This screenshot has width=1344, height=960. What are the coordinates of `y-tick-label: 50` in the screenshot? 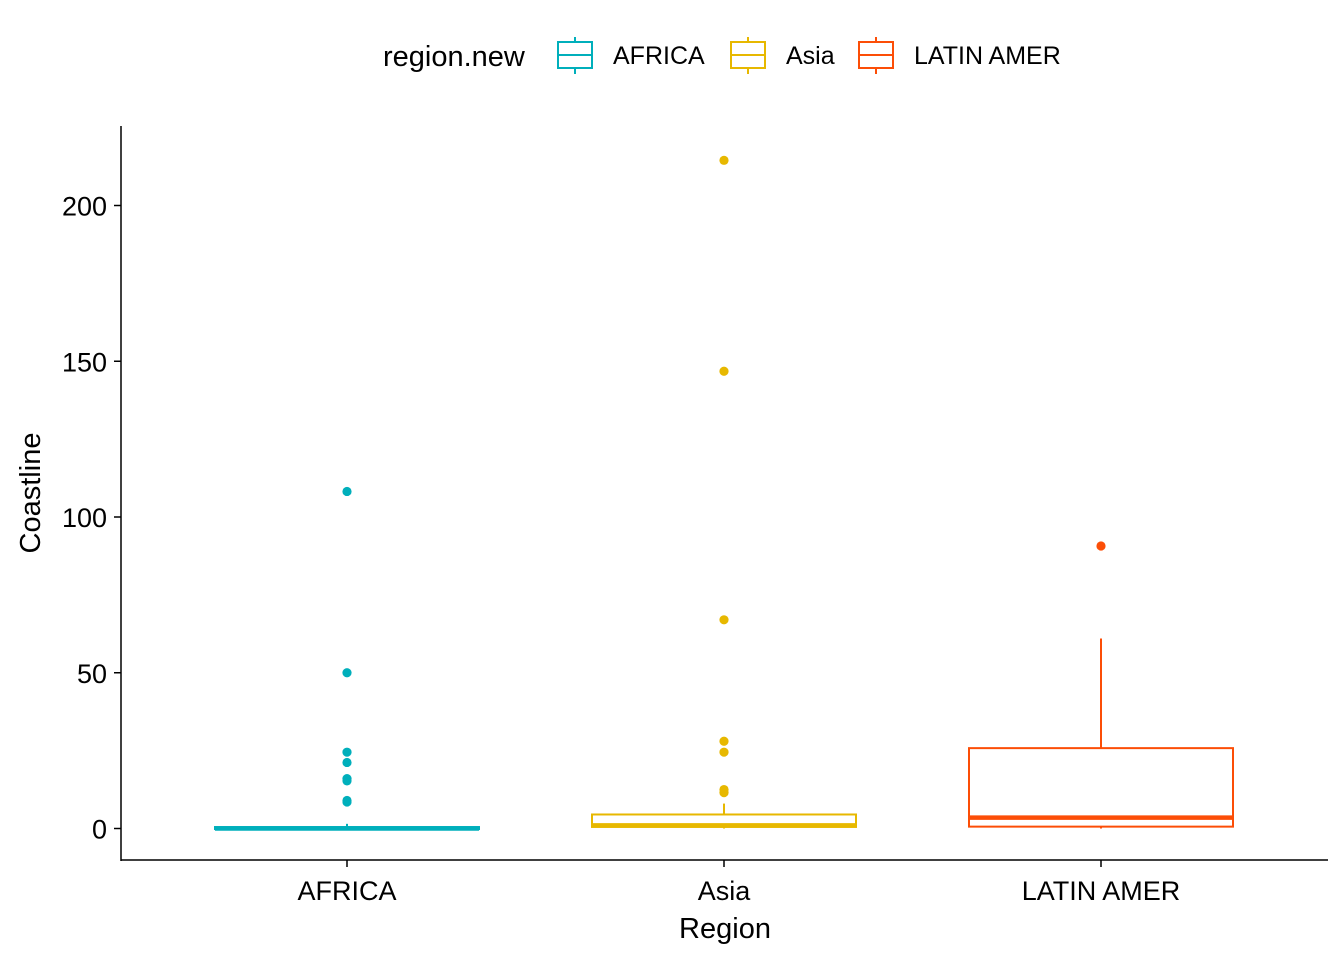 It's located at (92, 674).